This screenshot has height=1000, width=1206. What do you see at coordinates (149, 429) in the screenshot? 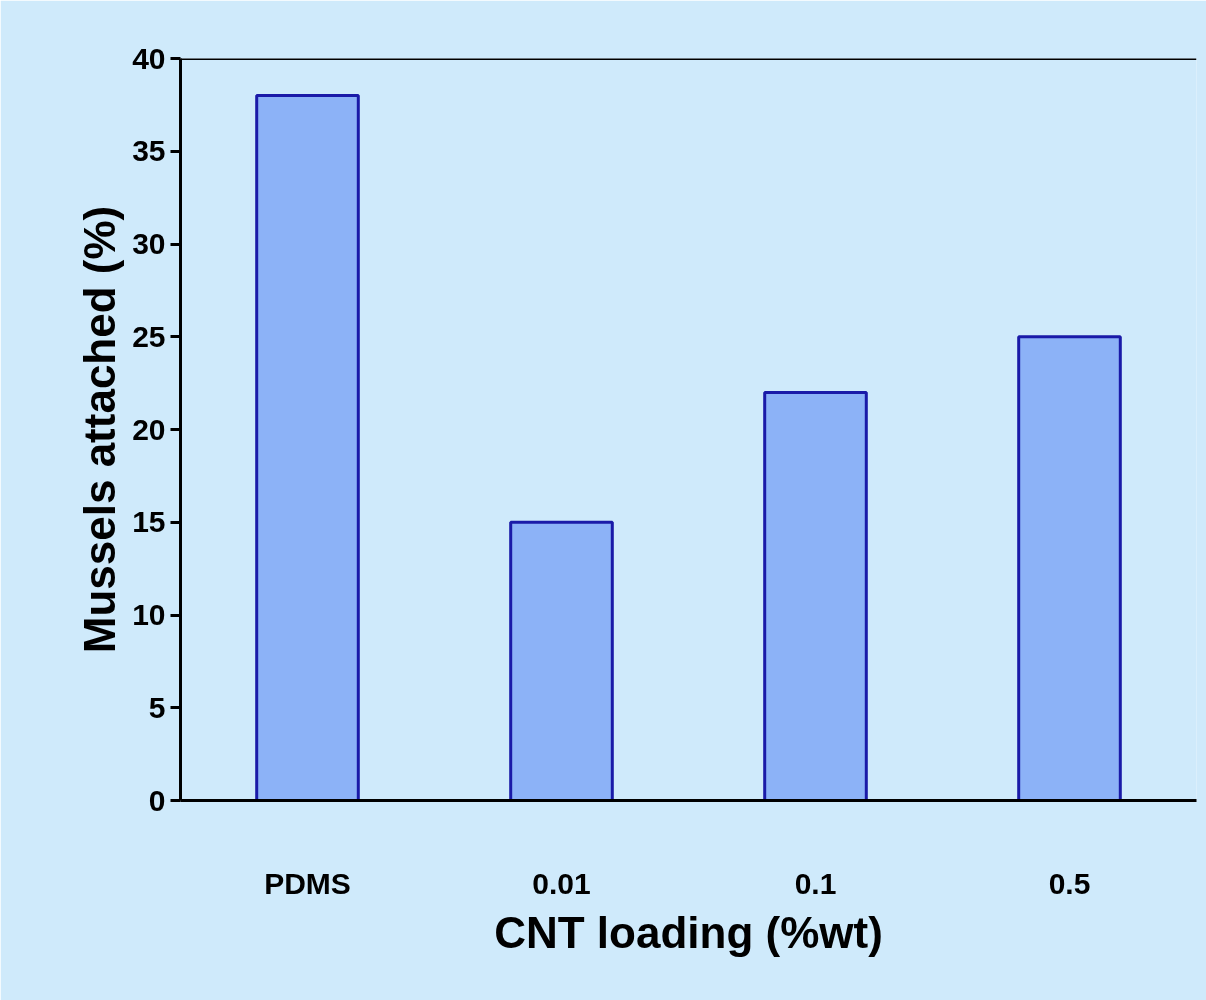
I see `y-tick-label: 20` at bounding box center [149, 429].